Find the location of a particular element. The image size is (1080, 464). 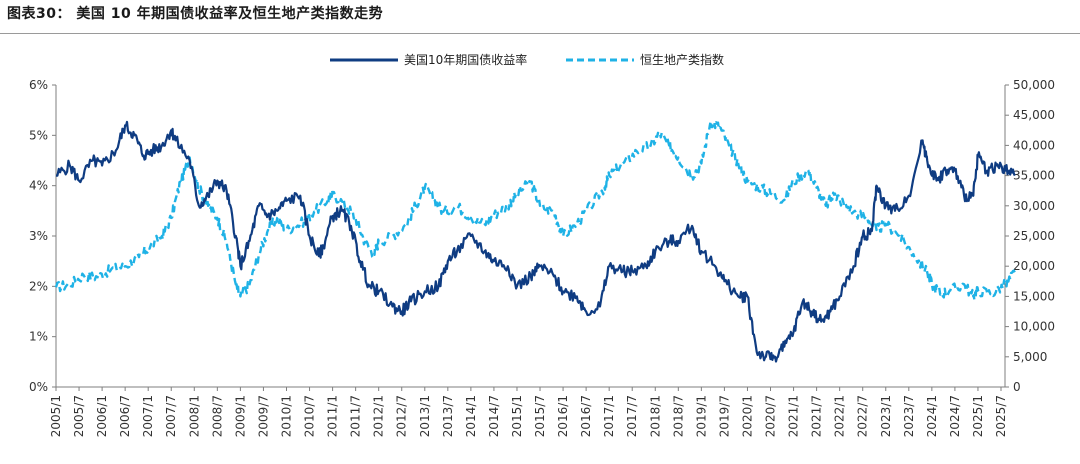

x-tick-label: 2011/7 is located at coordinates (356, 416).